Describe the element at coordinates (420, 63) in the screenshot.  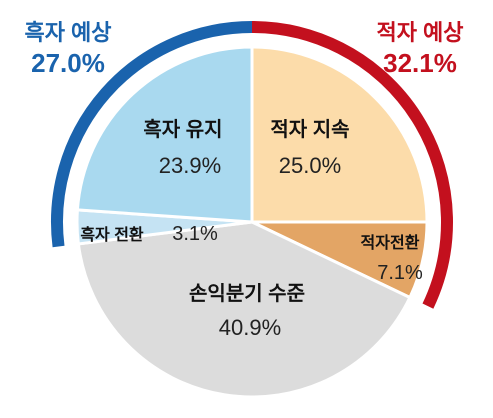
I see `group-value-deficit: 32.1%` at that location.